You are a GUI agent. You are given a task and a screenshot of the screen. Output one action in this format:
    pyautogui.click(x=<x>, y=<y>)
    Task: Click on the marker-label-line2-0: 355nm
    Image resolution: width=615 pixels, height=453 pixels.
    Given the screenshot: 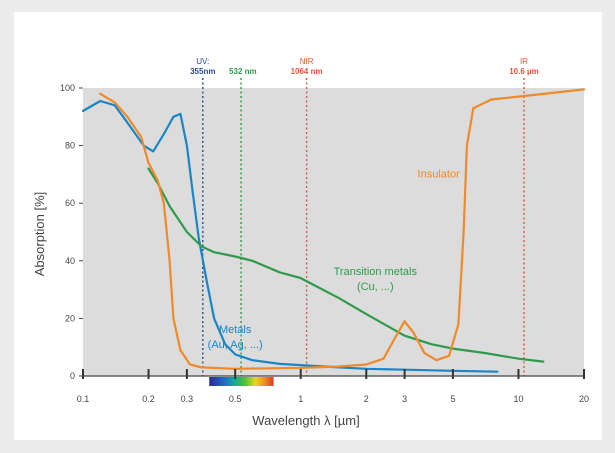 What is the action you would take?
    pyautogui.click(x=202, y=71)
    